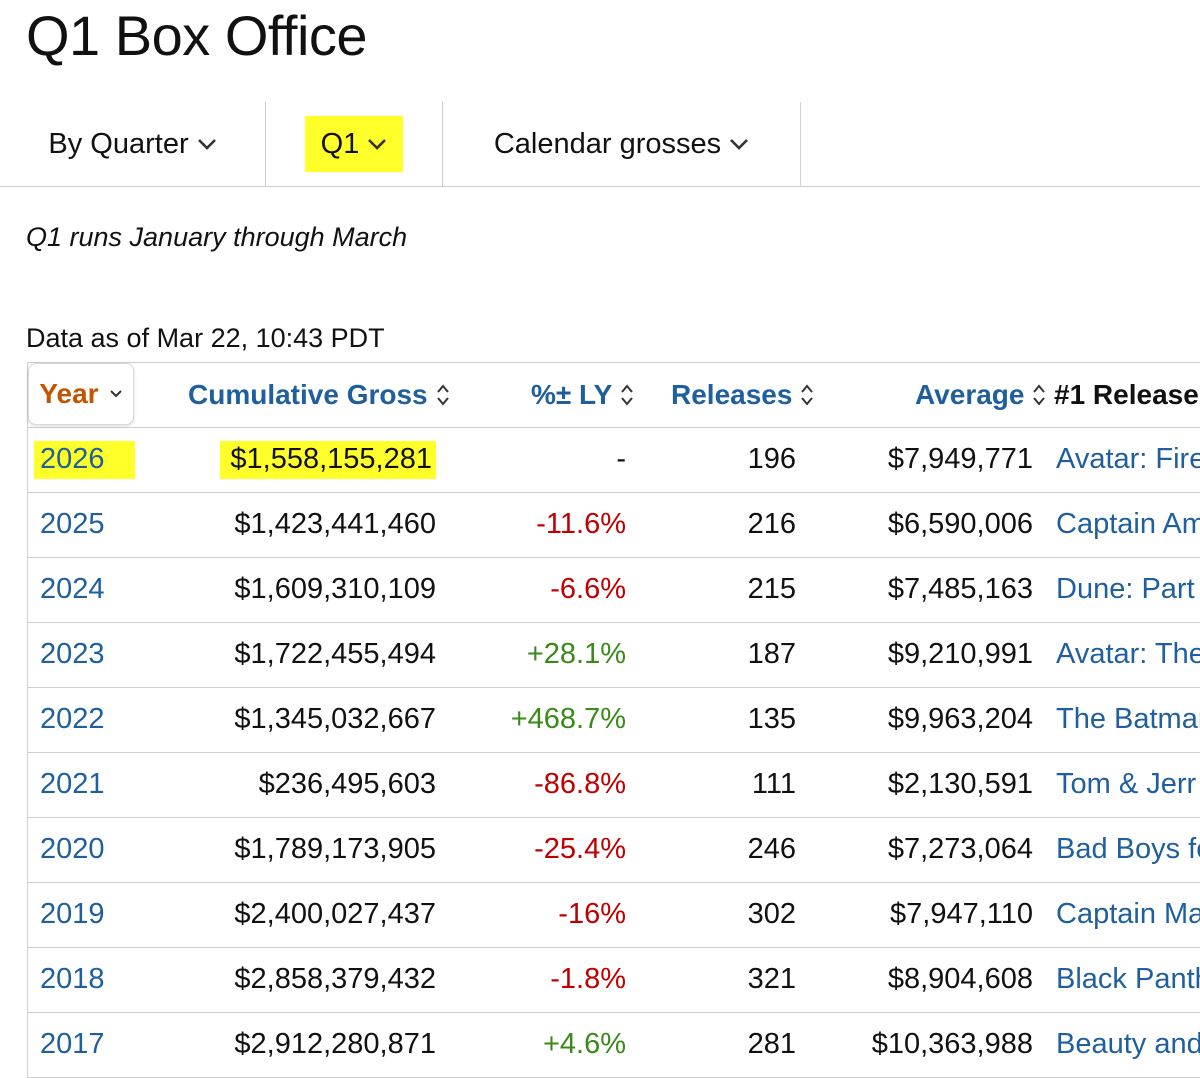  Describe the element at coordinates (232, 914) in the screenshot. I see `cumulative-gross-cell: $2,400,027,437` at that location.